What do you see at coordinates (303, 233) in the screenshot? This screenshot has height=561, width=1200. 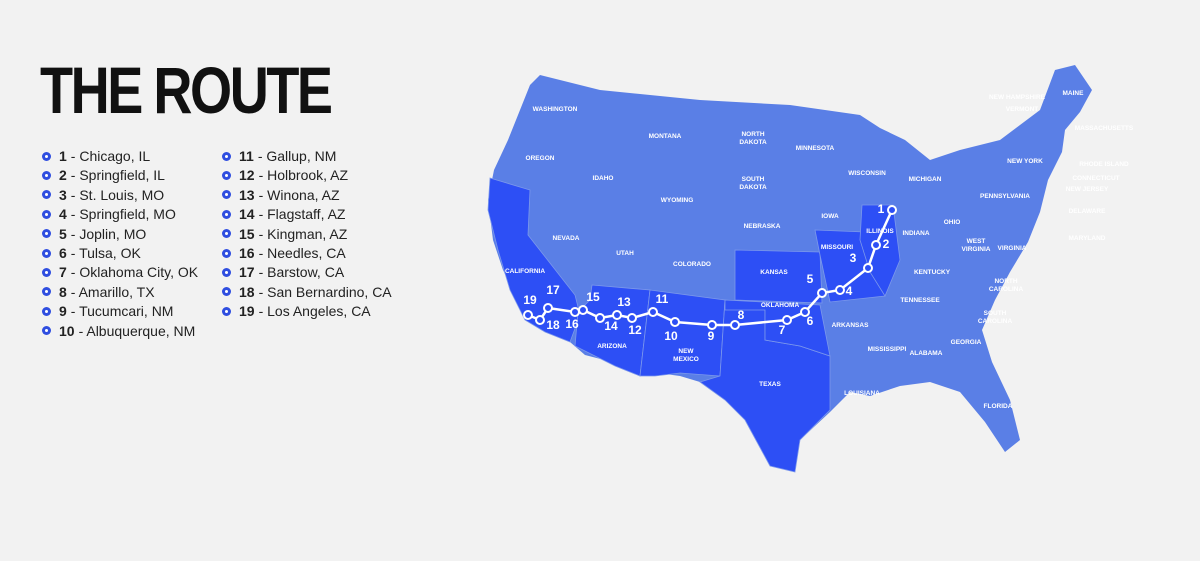 I see `stop-name: - Kingman, AZ` at bounding box center [303, 233].